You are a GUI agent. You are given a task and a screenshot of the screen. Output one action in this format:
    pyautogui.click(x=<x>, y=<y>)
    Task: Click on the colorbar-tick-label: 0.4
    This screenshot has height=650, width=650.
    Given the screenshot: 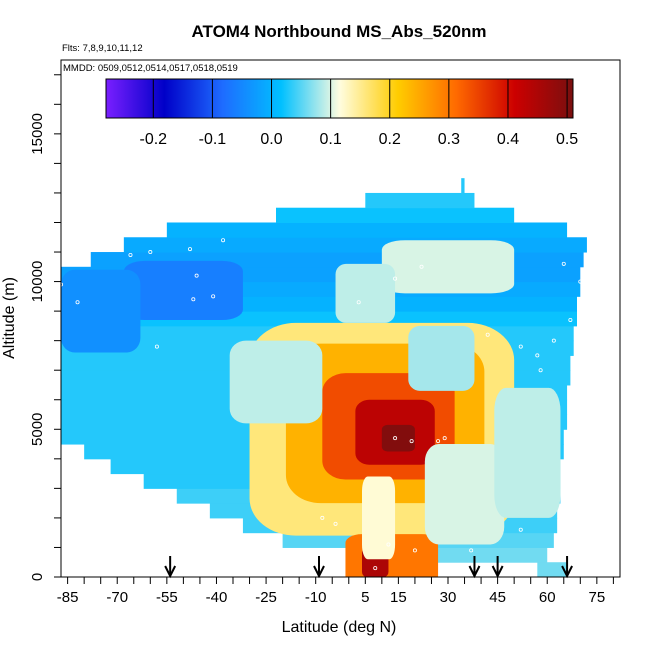 What is the action you would take?
    pyautogui.click(x=508, y=139)
    